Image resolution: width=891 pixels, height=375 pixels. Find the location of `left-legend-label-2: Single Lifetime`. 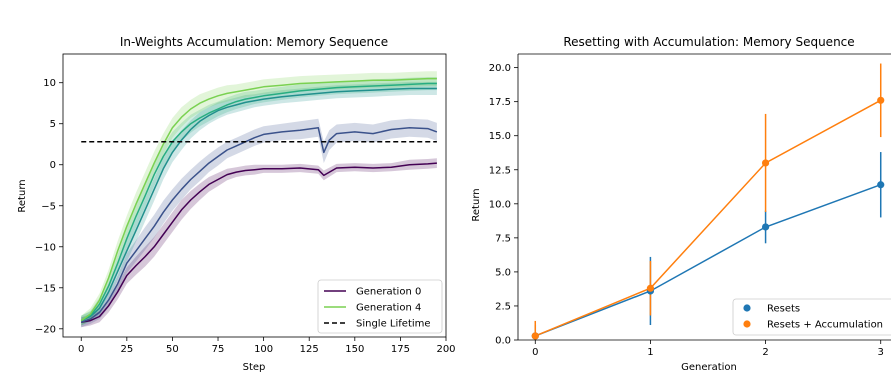

left-legend-label-2: Single Lifetime is located at coordinates (393, 324).